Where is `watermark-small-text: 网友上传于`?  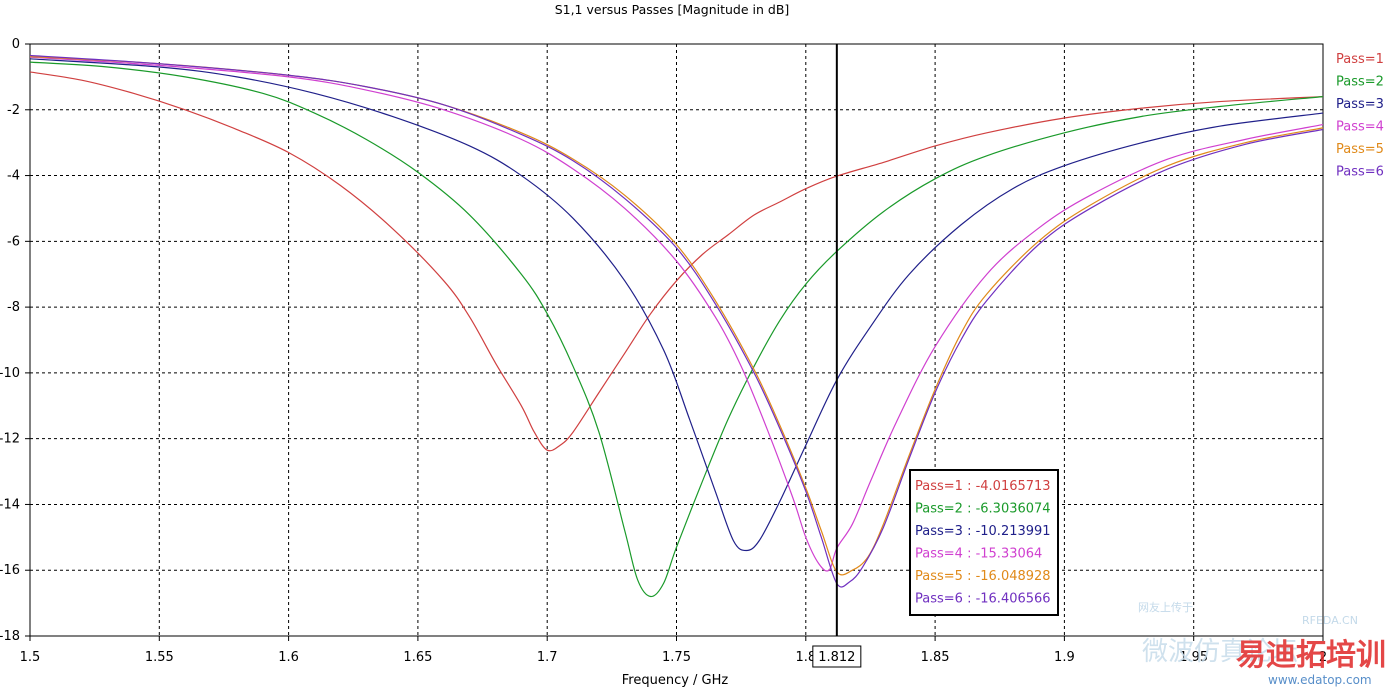
watermark-small-text: 网友上传于 is located at coordinates (1165, 607).